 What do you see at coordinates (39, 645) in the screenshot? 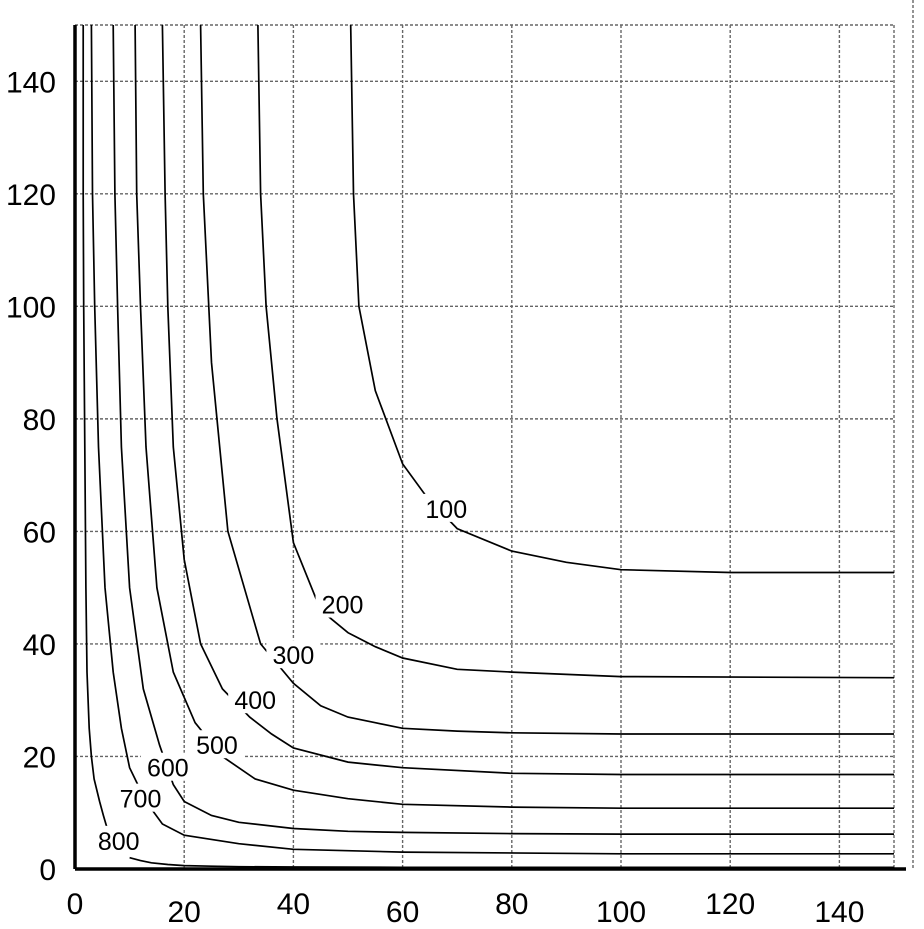
I see `y-tick-label: 40` at bounding box center [39, 645].